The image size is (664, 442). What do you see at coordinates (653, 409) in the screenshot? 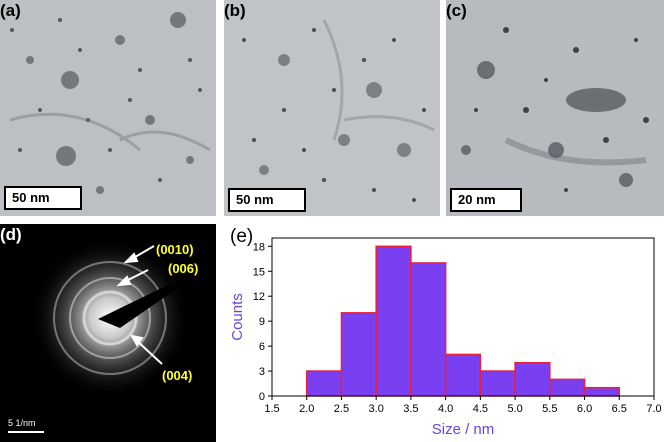
I see `x-tick-label-11: 7.0` at bounding box center [653, 409].